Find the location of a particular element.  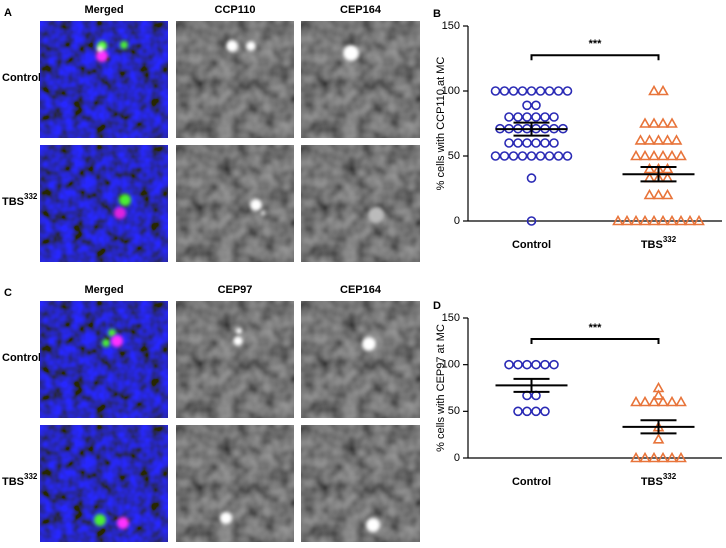

column-header: Merged is located at coordinates (103, 290).